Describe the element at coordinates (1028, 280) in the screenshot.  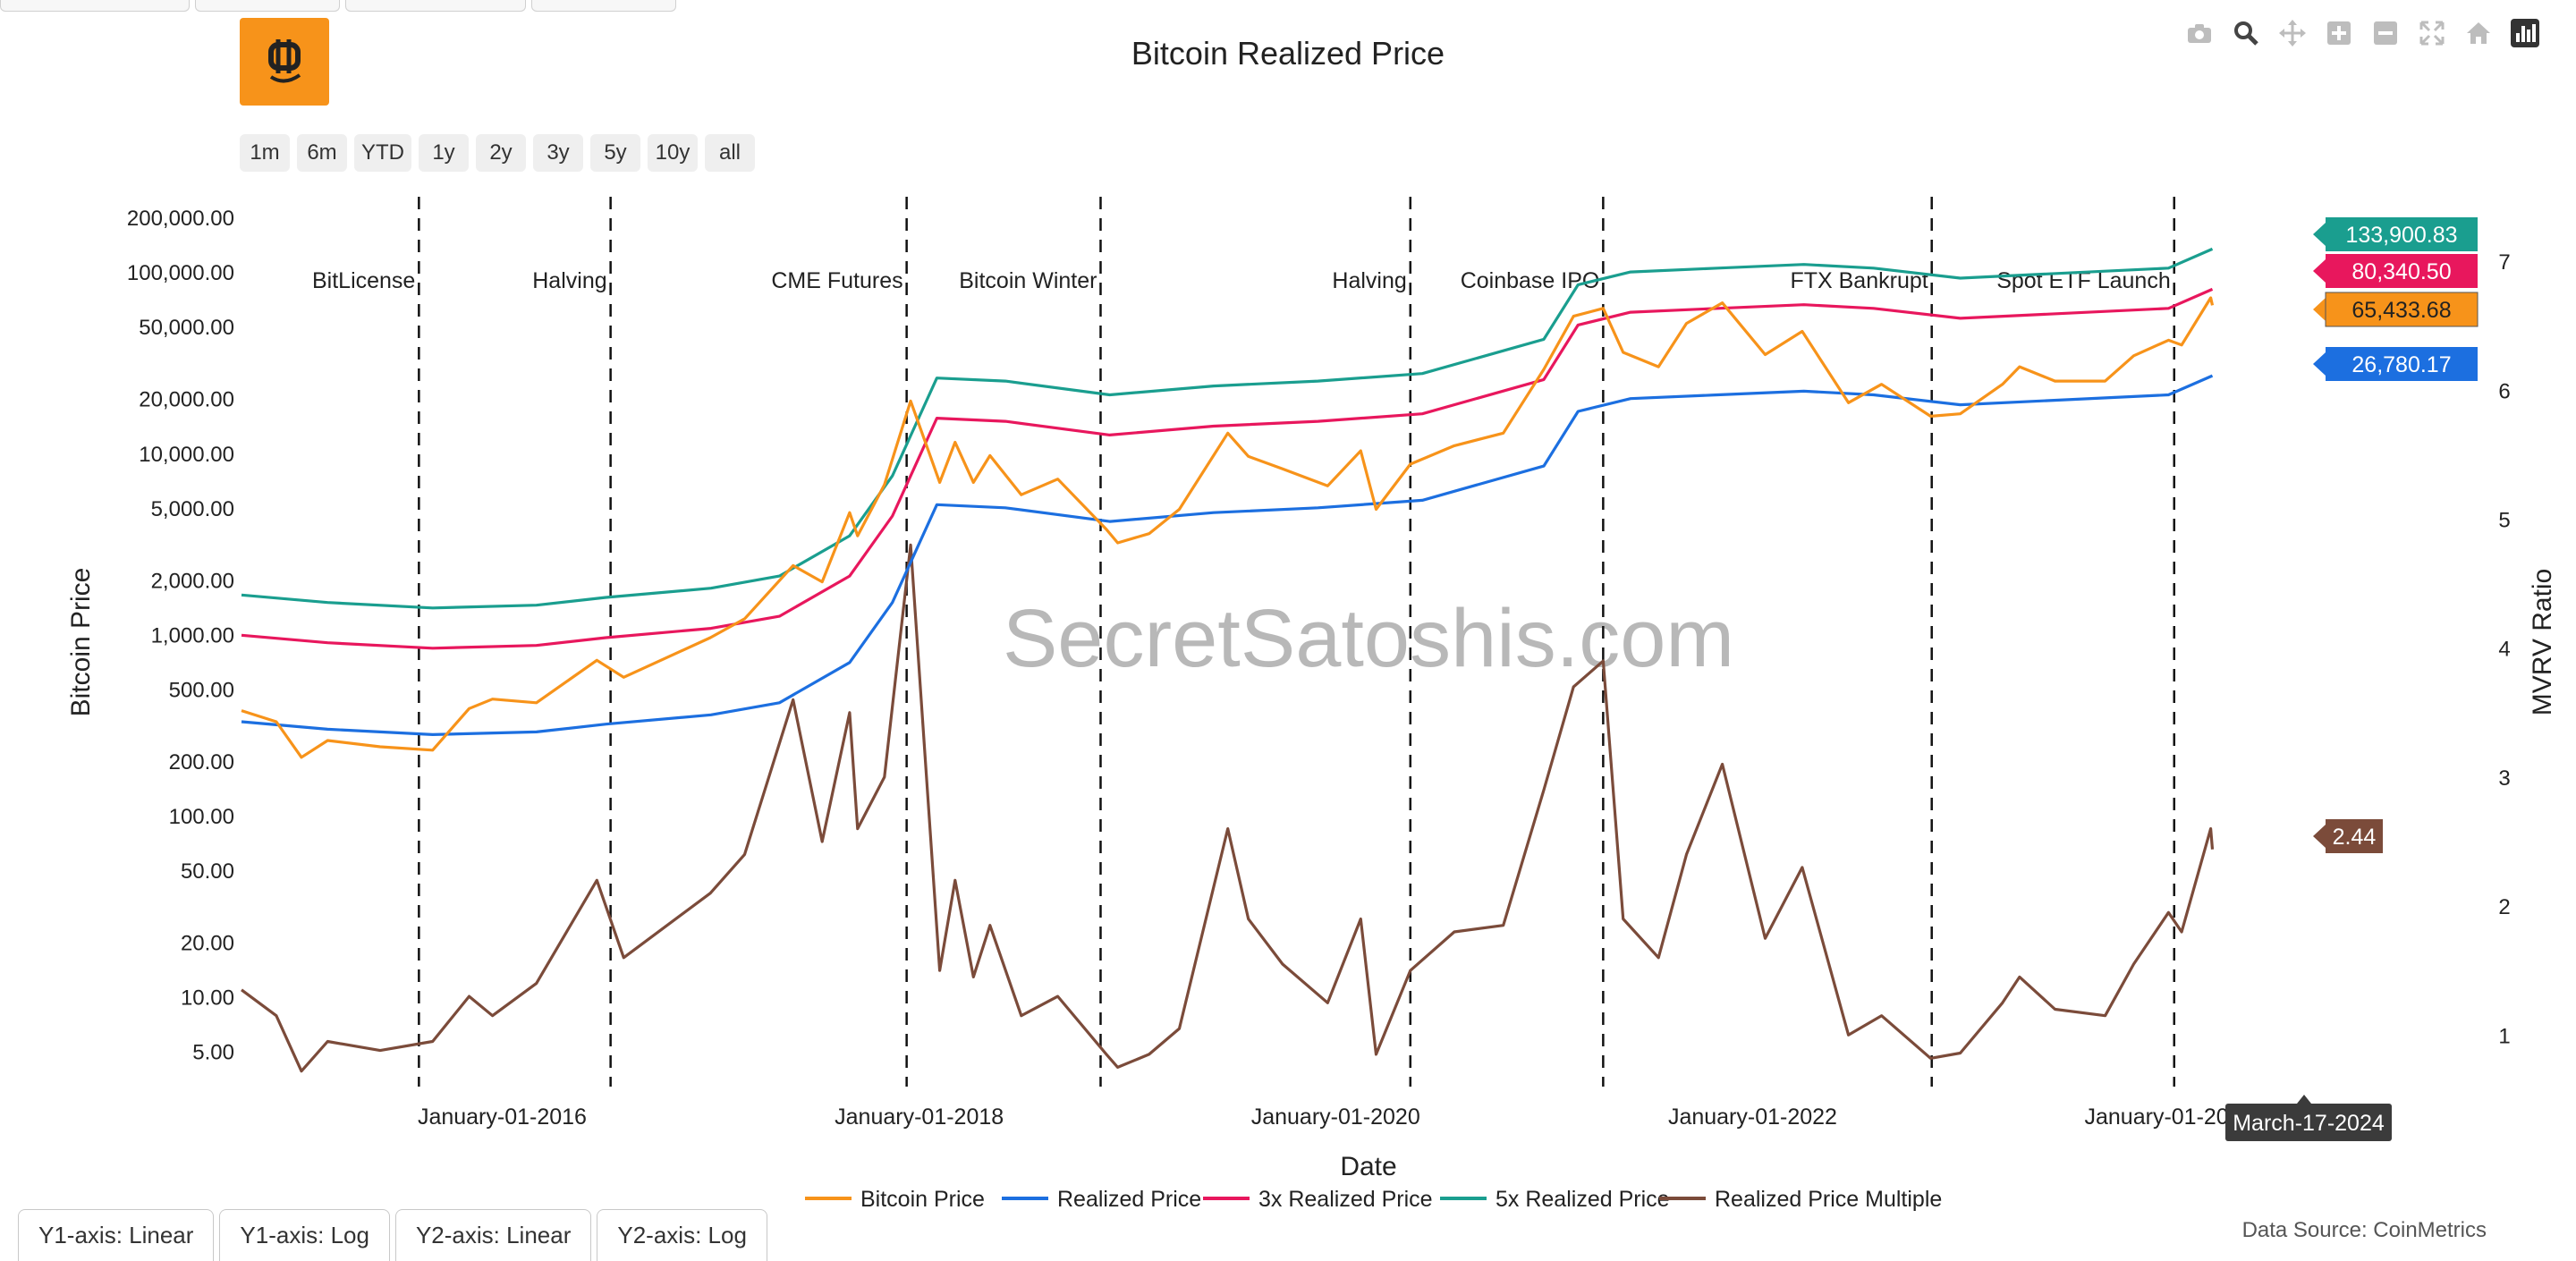
I see `event-label: Bitcoin Winter` at that location.